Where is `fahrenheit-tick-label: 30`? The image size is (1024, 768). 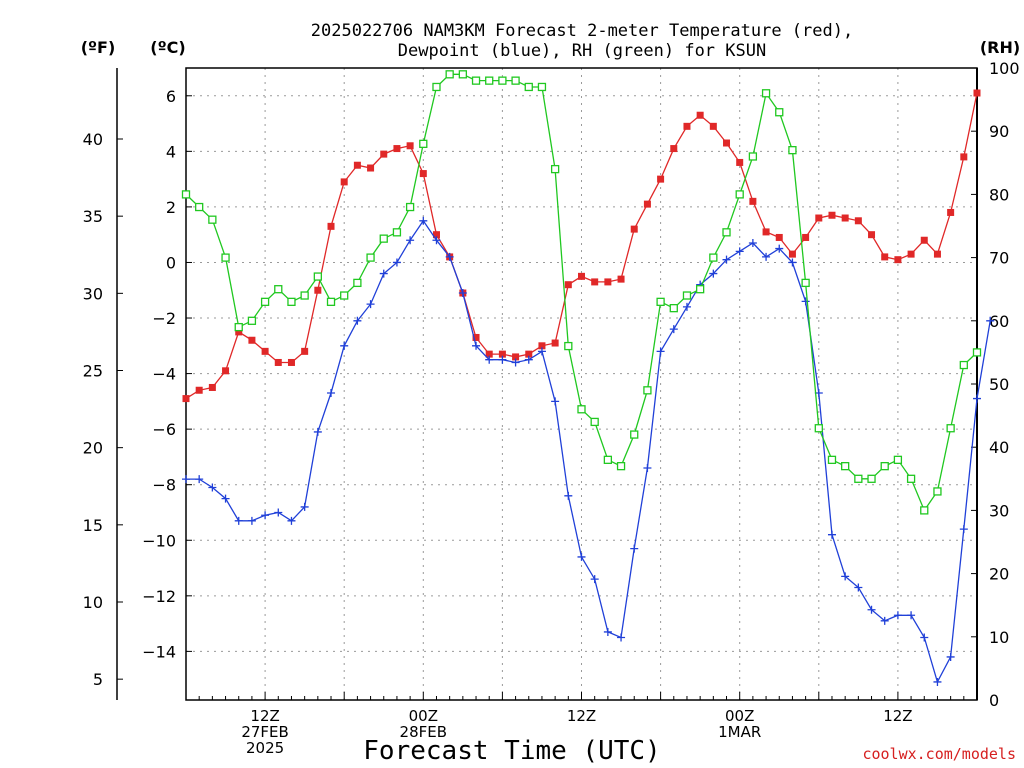
fahrenheit-tick-label: 30 is located at coordinates (93, 293).